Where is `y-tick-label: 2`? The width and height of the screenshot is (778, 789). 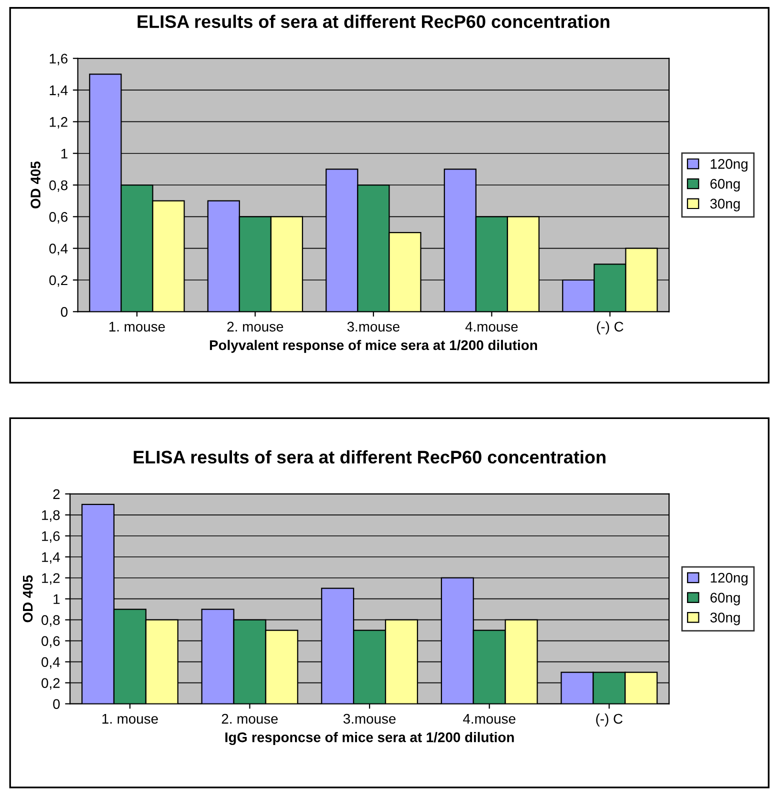 y-tick-label: 2 is located at coordinates (56, 494).